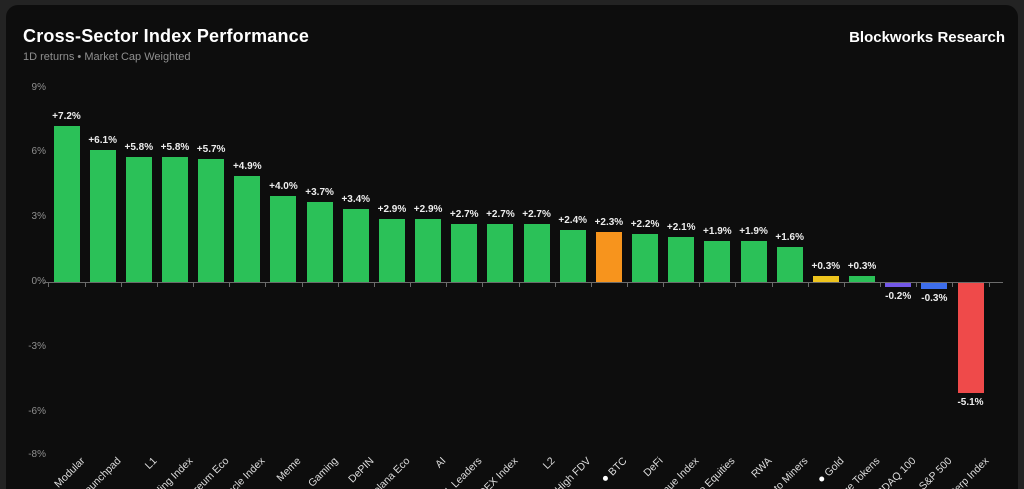 The height and width of the screenshot is (489, 1024). Describe the element at coordinates (283, 238) in the screenshot. I see `bar-meme` at that location.